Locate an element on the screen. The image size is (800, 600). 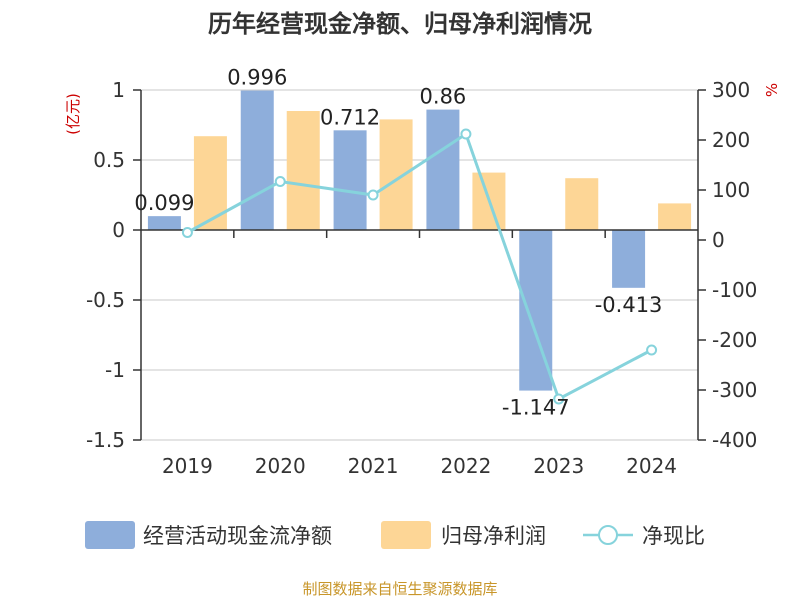
left-tick-label: 0.5 is located at coordinates (109, 160).